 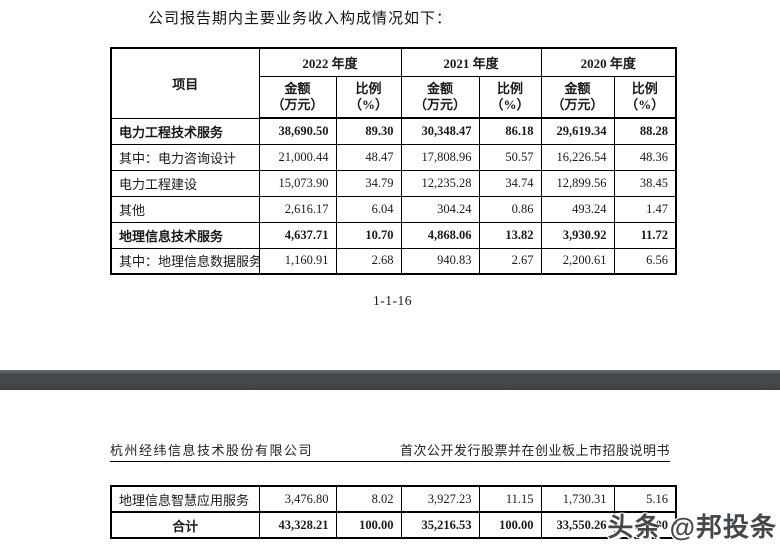 I want to click on table-cell: 4,637.71, so click(x=297, y=235).